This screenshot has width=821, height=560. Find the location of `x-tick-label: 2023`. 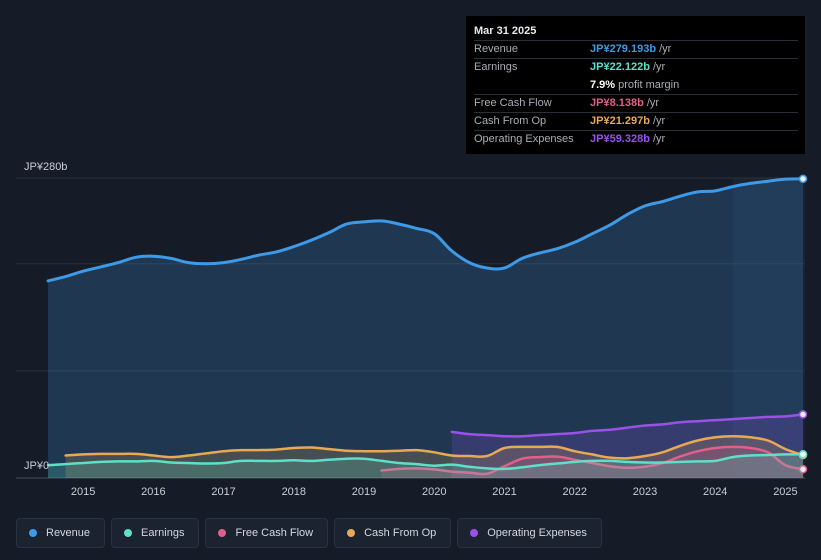

x-tick-label: 2023 is located at coordinates (645, 492).